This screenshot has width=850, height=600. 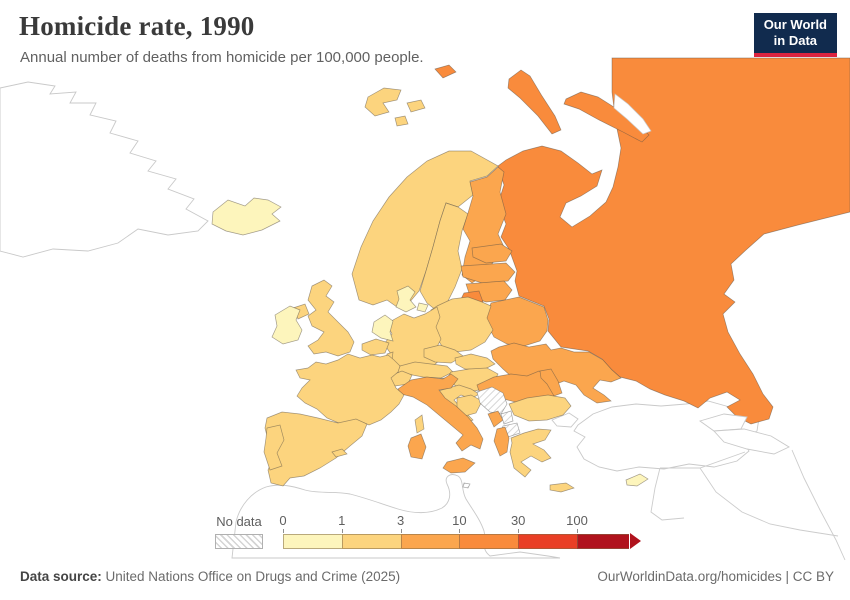 What do you see at coordinates (283, 520) in the screenshot?
I see `legend-tick-label-0: 0` at bounding box center [283, 520].